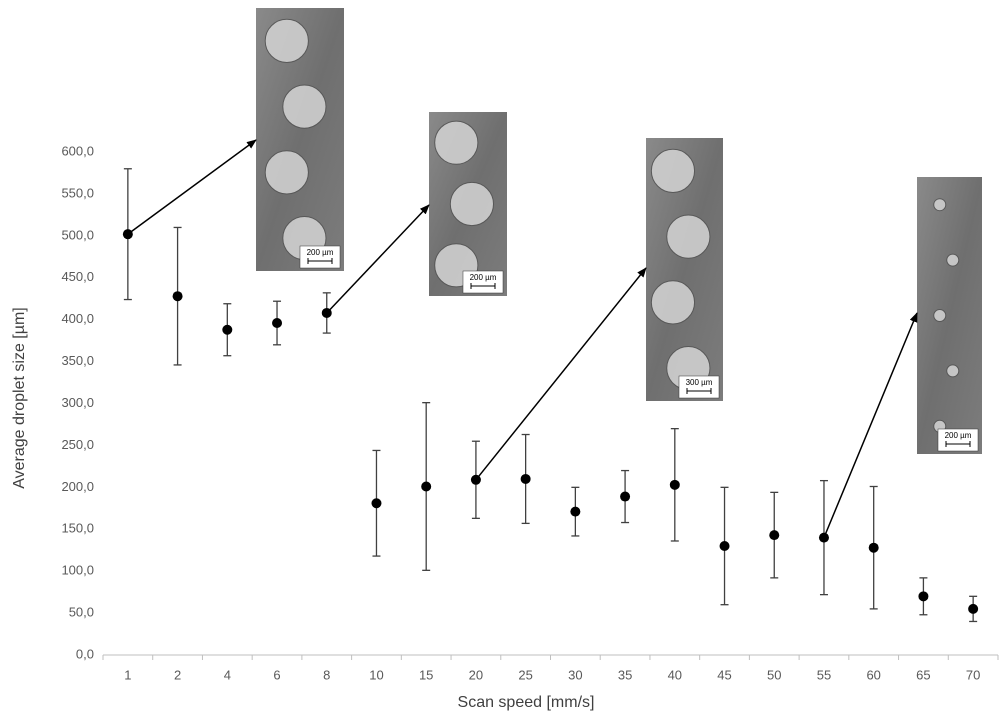 This screenshot has width=1000, height=717. I want to click on x-tick-label: 10, so click(376, 674).